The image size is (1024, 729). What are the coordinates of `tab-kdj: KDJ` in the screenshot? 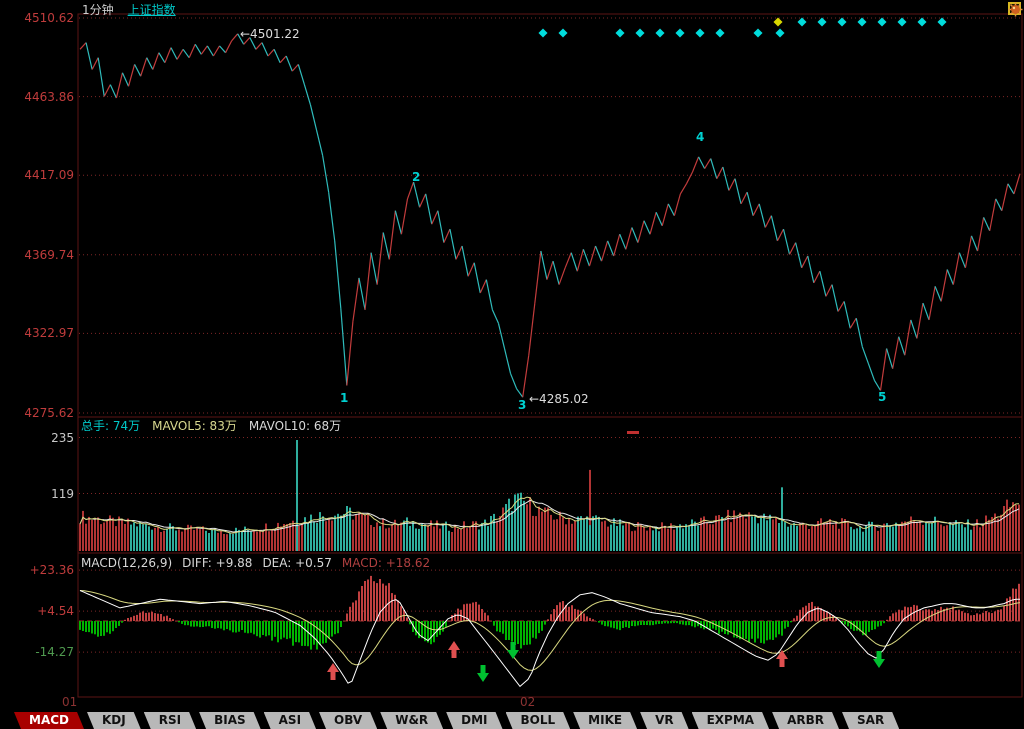 It's located at (114, 720).